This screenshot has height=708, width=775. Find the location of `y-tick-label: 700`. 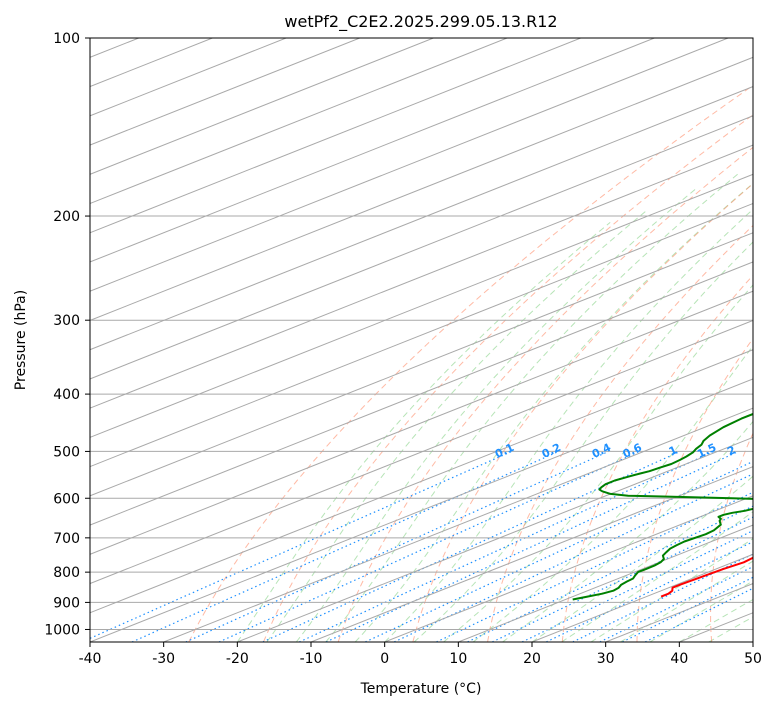

y-tick-label: 700 is located at coordinates (66, 539).